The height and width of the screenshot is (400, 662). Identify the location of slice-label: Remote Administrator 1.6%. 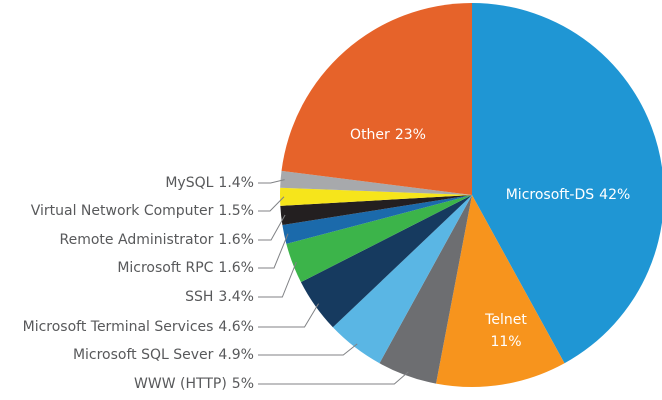
(157, 240).